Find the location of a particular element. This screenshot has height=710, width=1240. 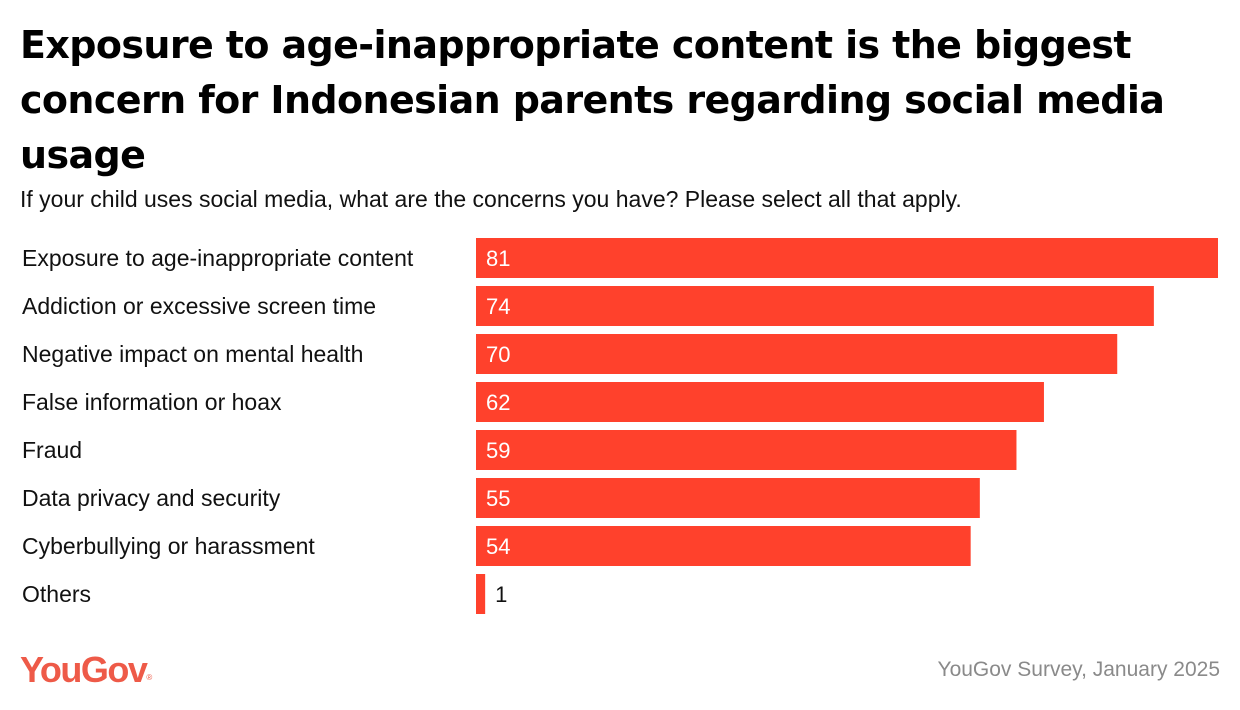

category-label: Cyberbullying or harassment is located at coordinates (168, 546).